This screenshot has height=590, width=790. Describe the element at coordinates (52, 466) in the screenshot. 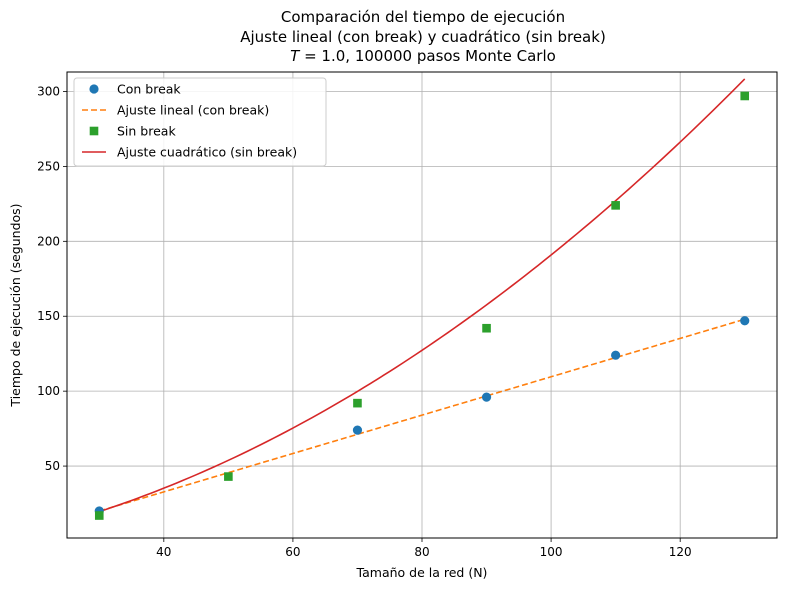

I see `y-tick-label: 50` at that location.